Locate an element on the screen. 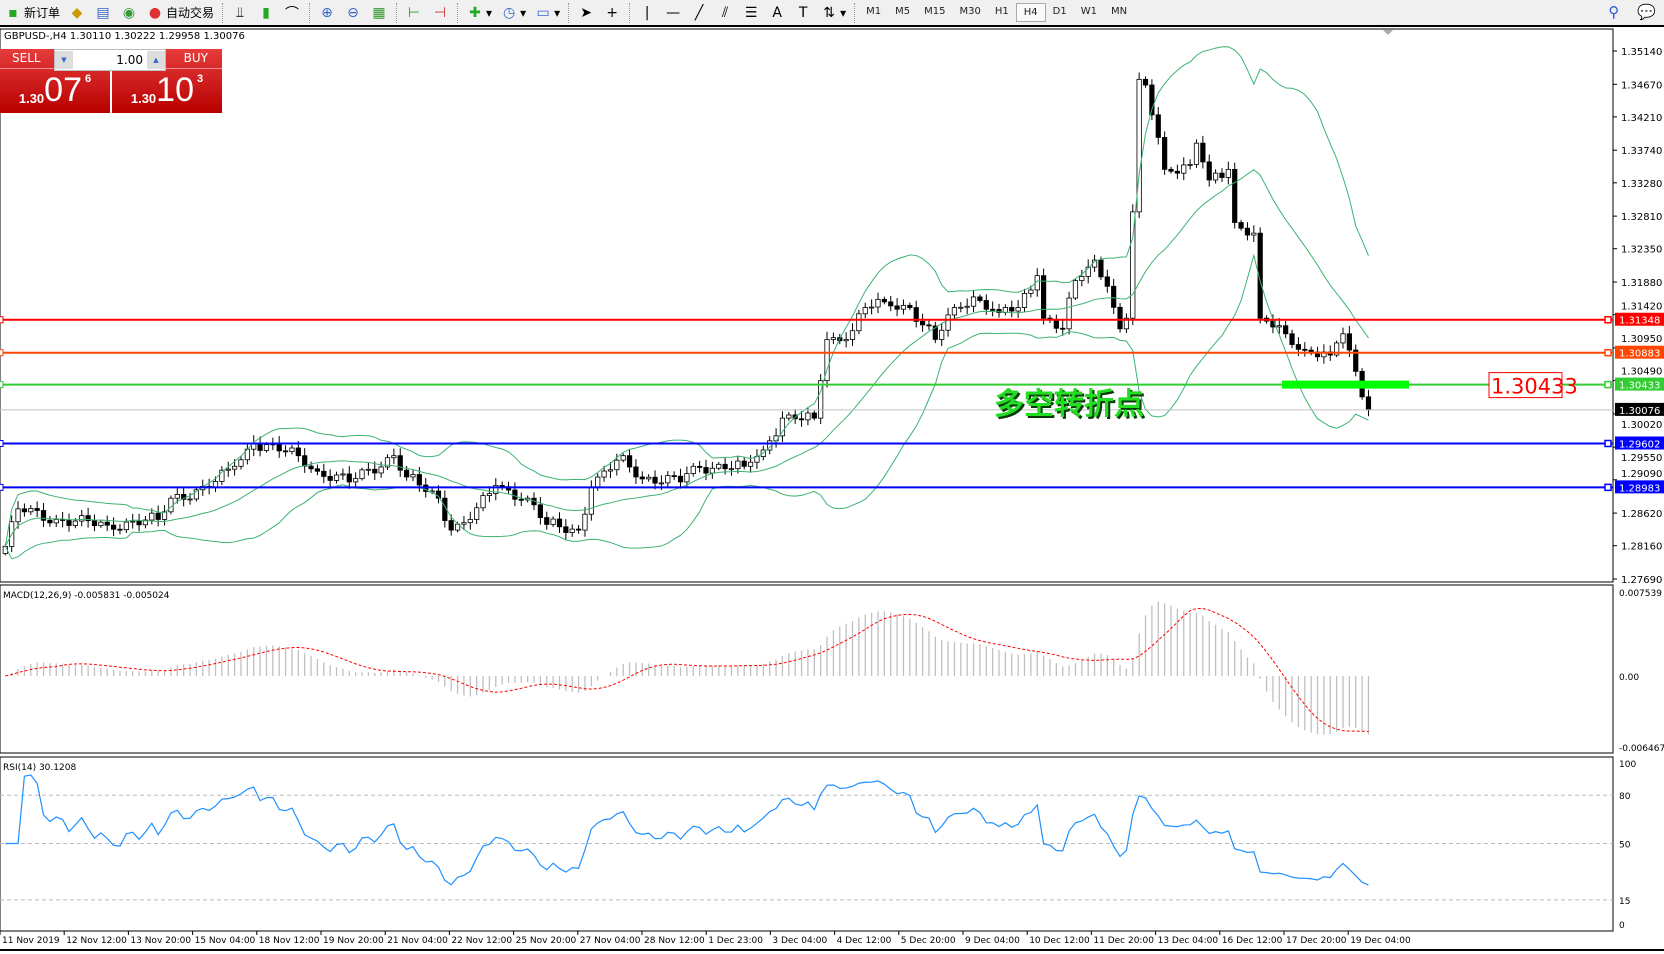  time-axis-label: 27 Nov 04:00 is located at coordinates (610, 941).